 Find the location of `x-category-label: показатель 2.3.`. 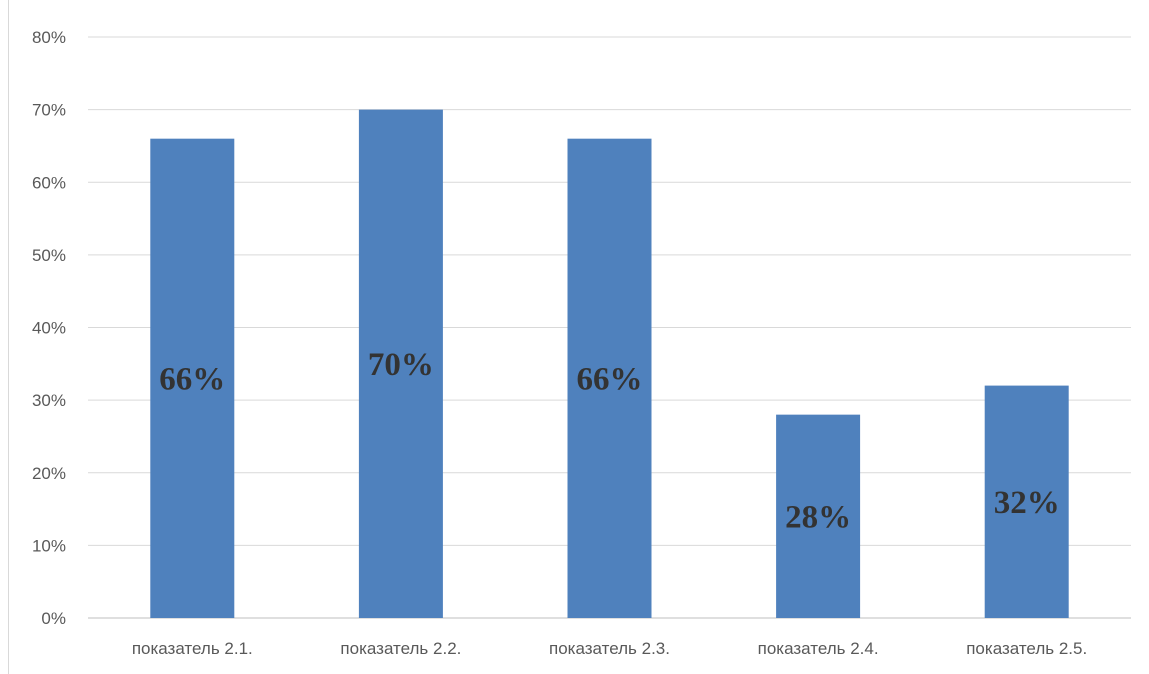

x-category-label: показатель 2.3. is located at coordinates (609, 648).